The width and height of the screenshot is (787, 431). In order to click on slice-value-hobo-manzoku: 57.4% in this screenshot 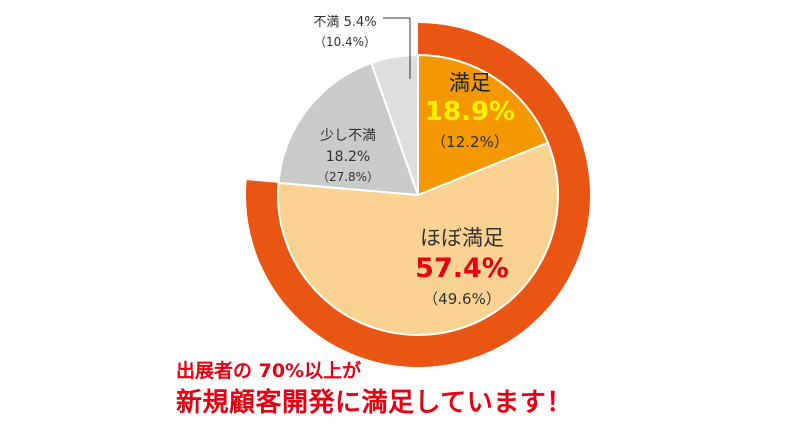, I will do `click(462, 268)`.